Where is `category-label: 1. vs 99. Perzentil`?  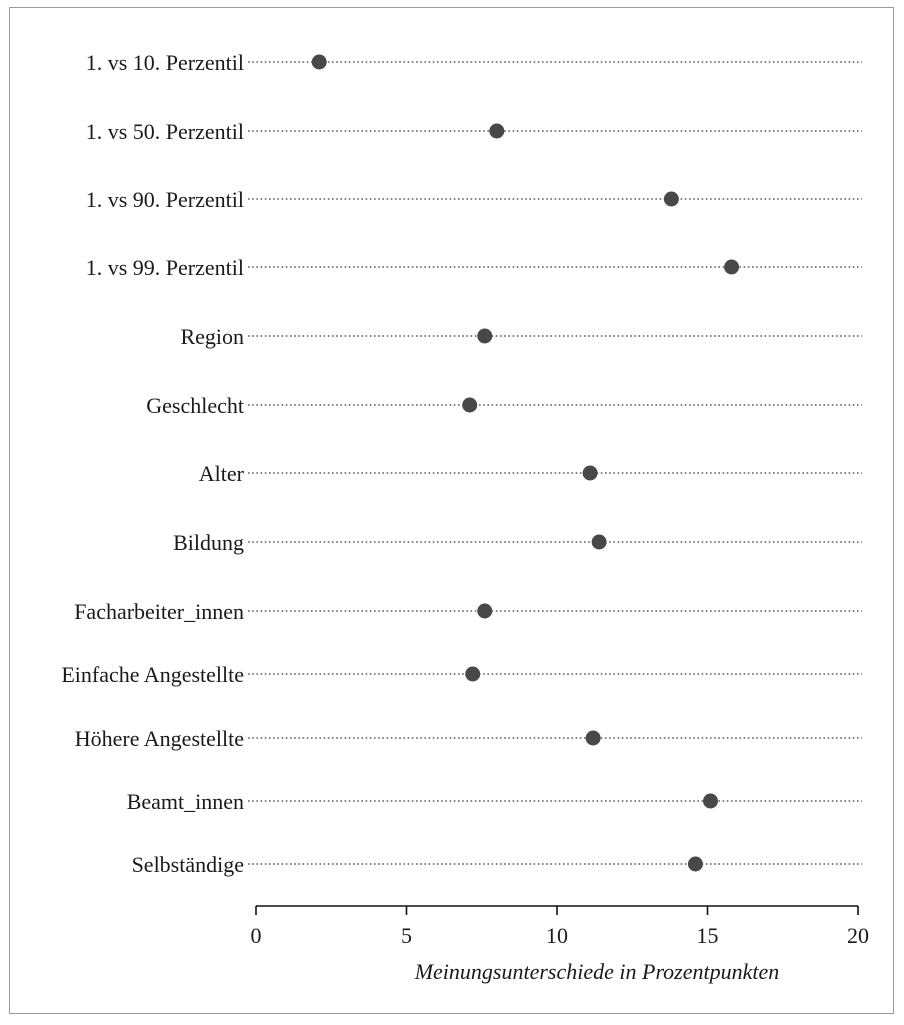
category-label: 1. vs 99. Perzentil is located at coordinates (165, 267).